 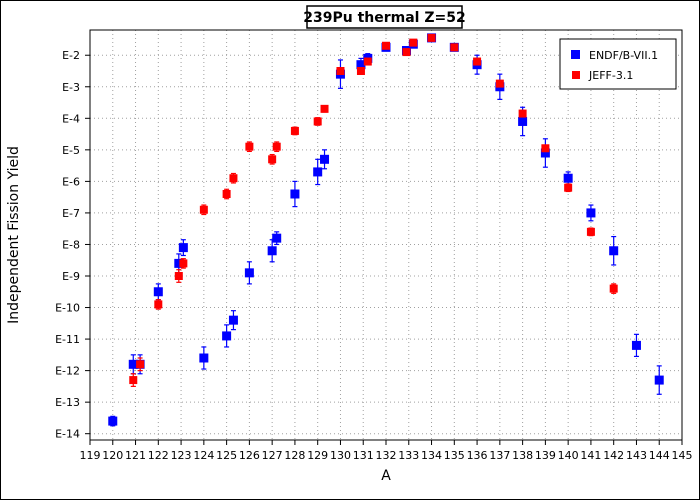 I want to click on y-tick-label: E-9, so click(x=71, y=276).